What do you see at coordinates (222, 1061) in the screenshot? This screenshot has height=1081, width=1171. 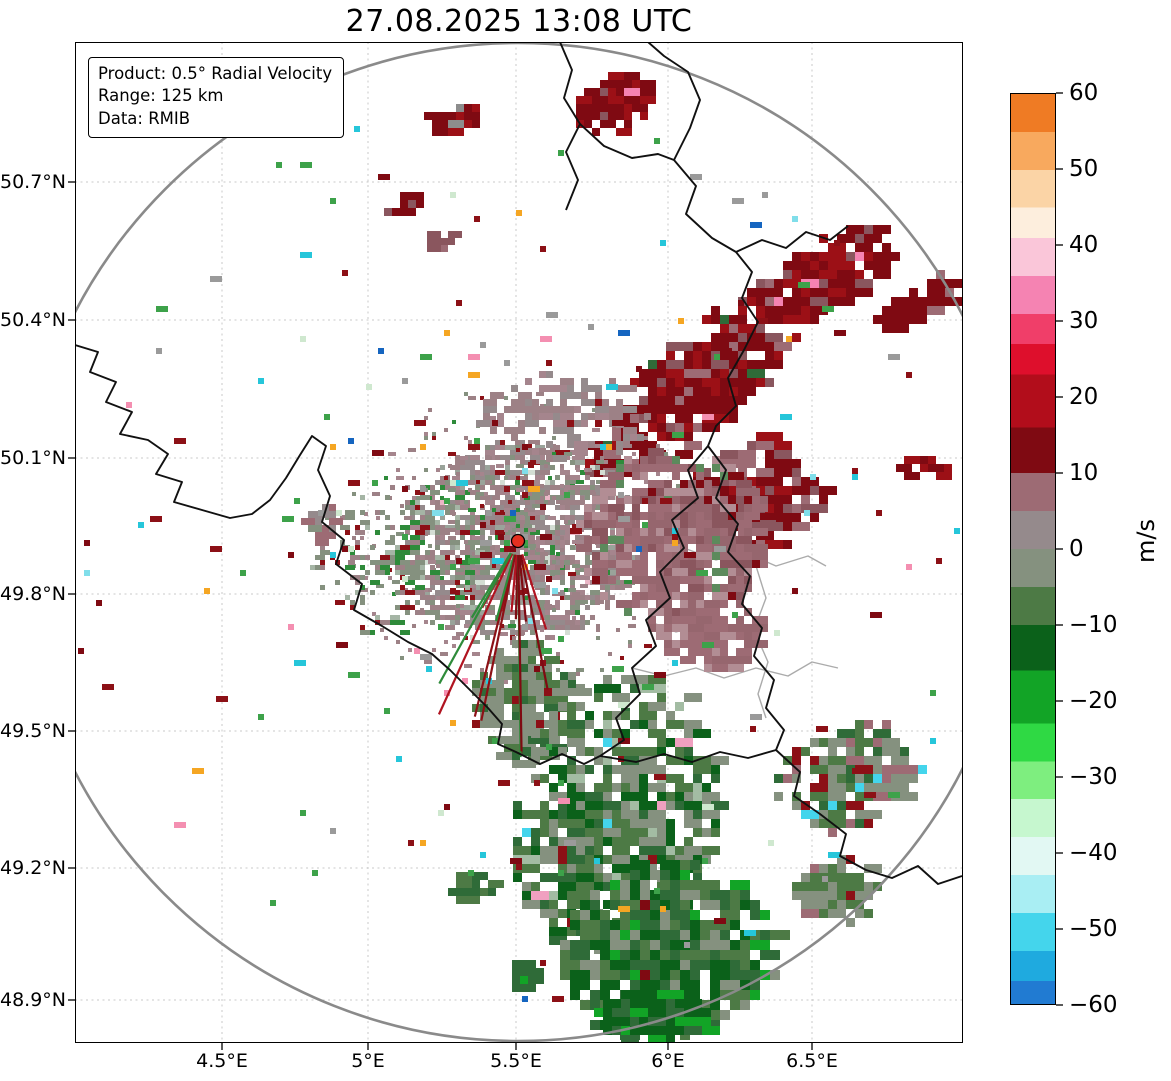 I see `x-tick-label: 4.5°E` at bounding box center [222, 1061].